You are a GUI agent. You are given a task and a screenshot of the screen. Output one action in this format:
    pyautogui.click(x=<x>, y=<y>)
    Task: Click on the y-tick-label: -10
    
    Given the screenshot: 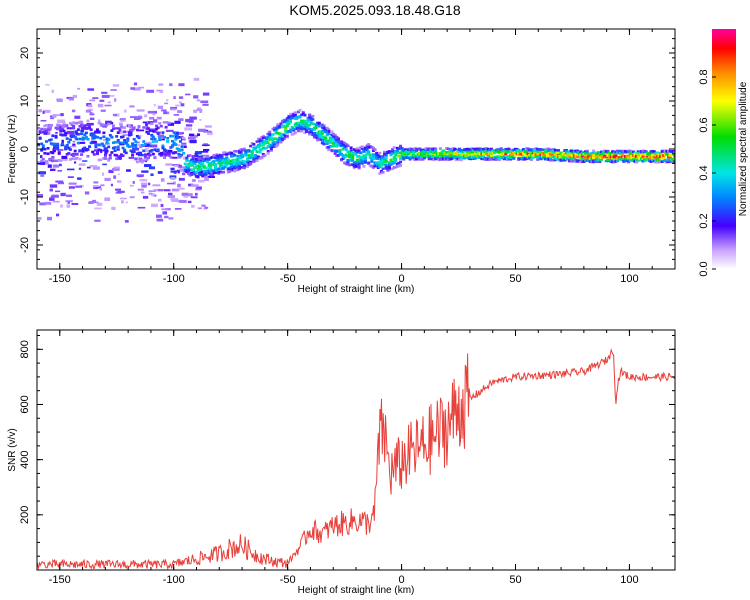 What is the action you would take?
    pyautogui.click(x=25, y=197)
    